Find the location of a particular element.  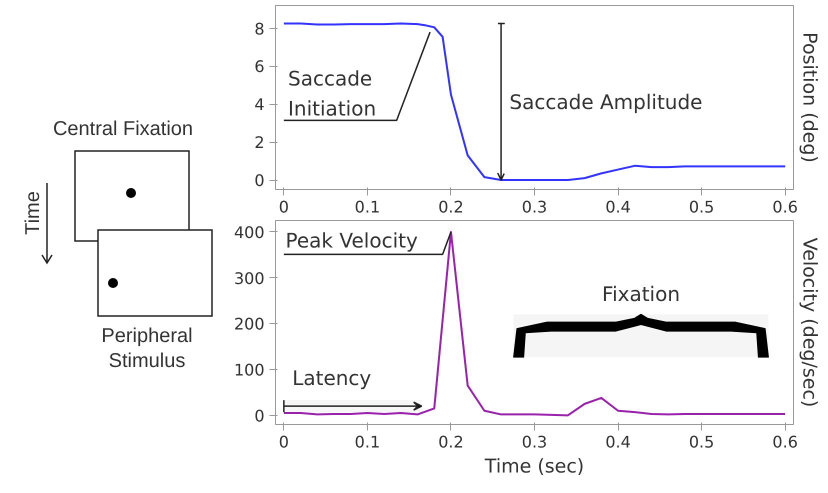

band-label: Latency is located at coordinates (332, 378).